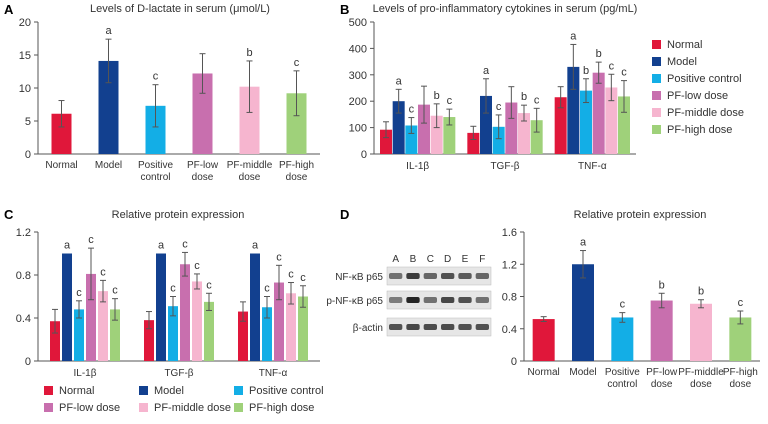  What do you see at coordinates (344, 214) in the screenshot?
I see `panel-letter-d: D` at bounding box center [344, 214].